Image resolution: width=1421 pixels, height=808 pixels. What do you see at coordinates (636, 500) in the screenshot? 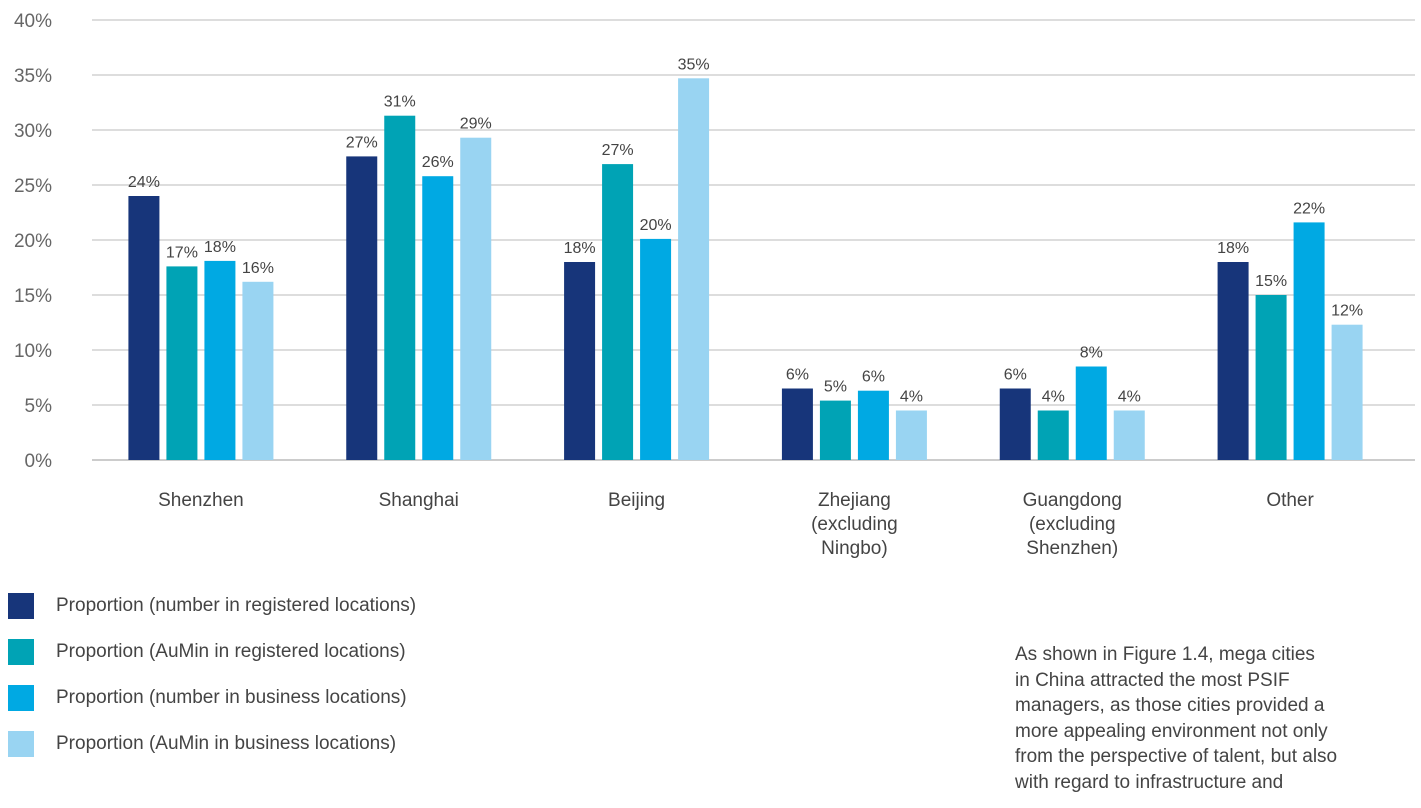
I see `x-tick-label: Beijing` at bounding box center [636, 500].